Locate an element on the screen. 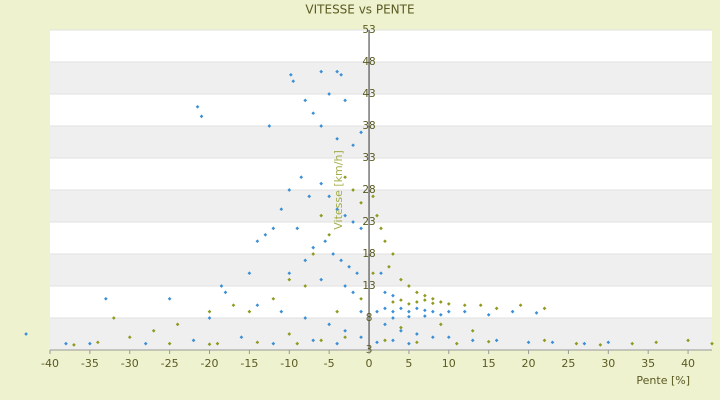  y-tick-label: 28 is located at coordinates (368, 190).